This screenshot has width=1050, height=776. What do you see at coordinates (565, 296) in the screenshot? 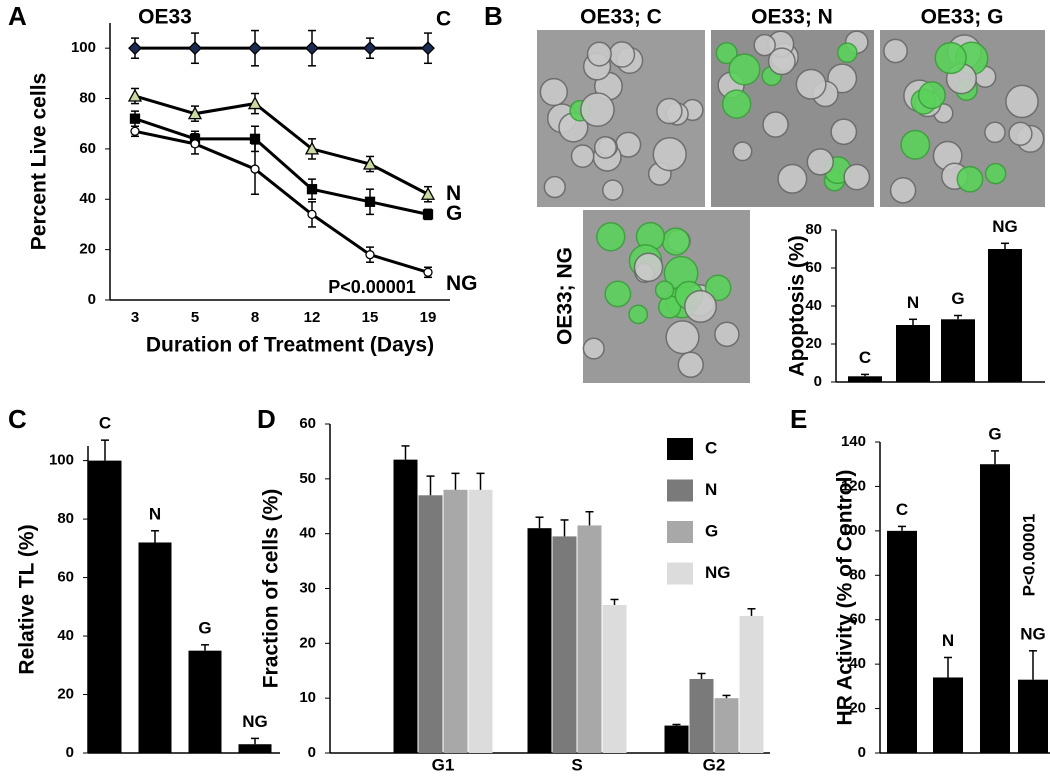
I see `image-label: OE33; NG` at bounding box center [565, 296].